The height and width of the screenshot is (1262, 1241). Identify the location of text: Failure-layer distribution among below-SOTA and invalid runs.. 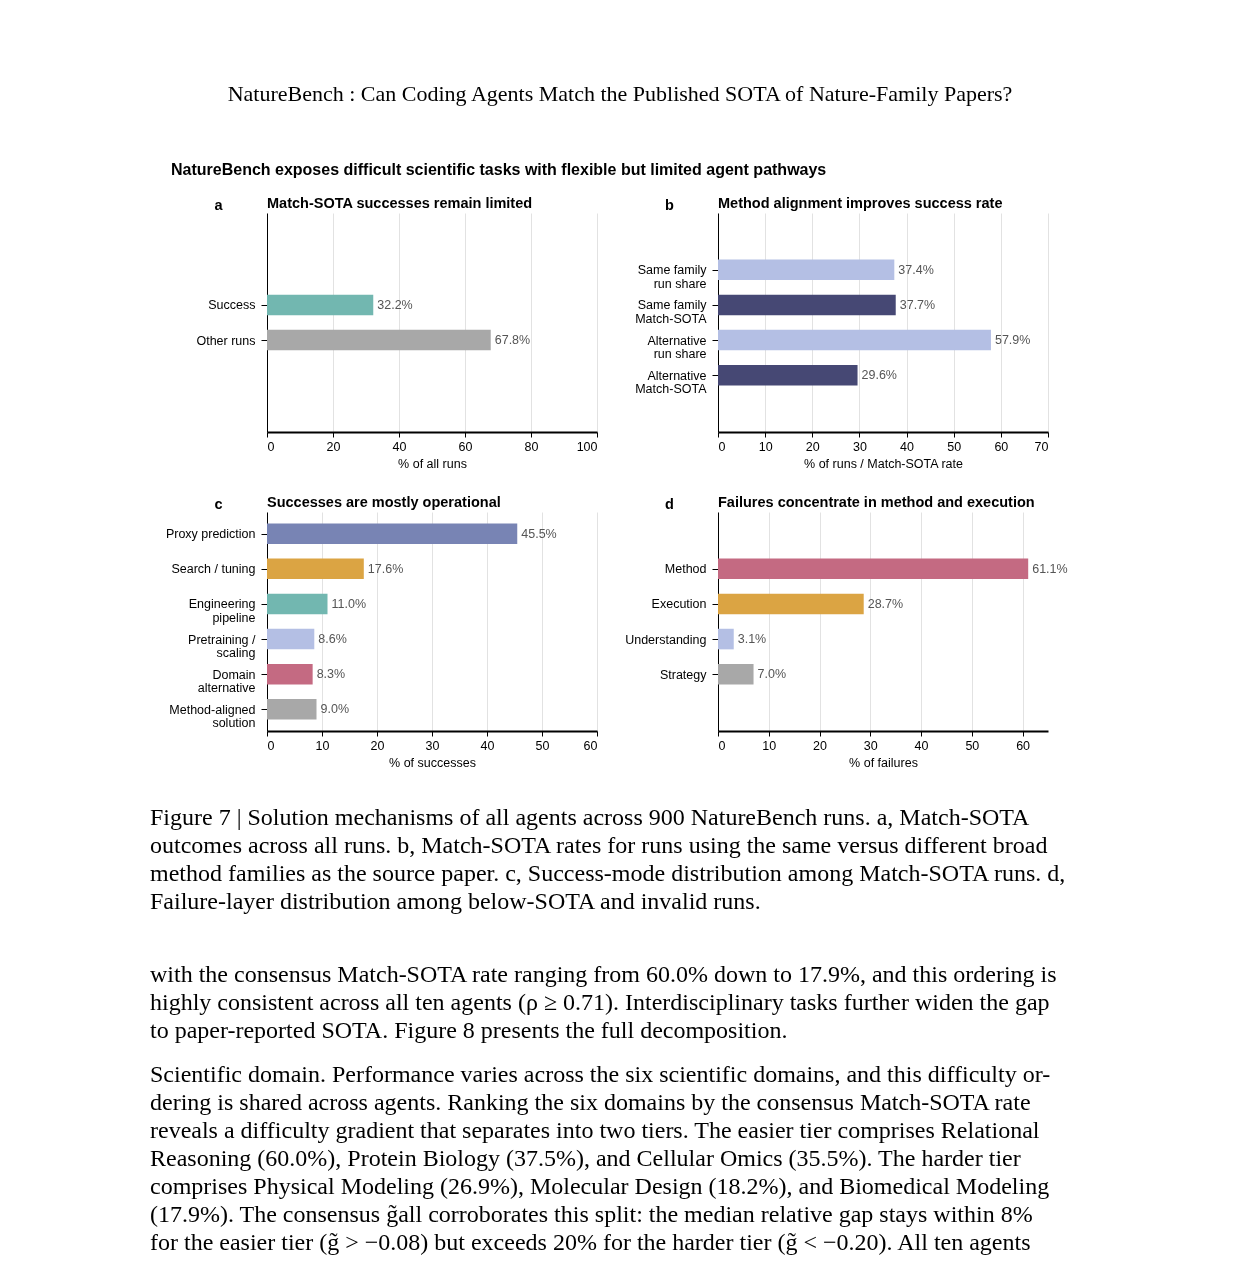
(455, 901).